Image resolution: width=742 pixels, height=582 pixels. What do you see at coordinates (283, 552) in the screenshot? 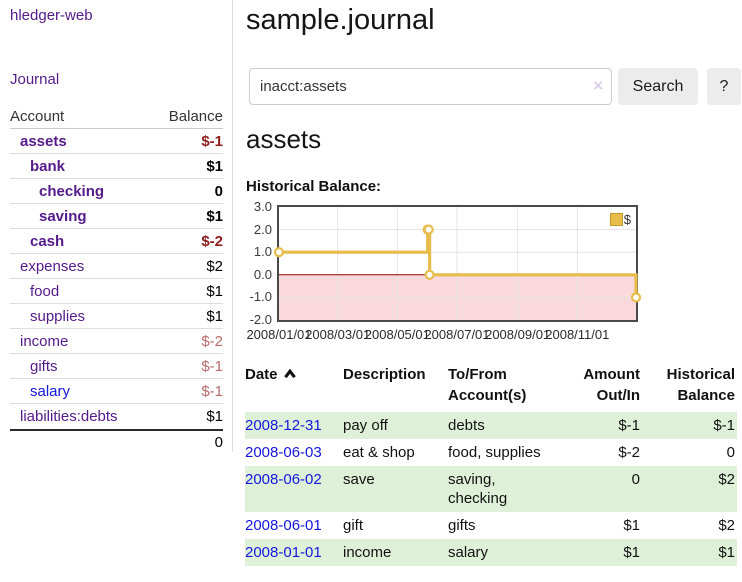
I see `transaction-date-link: 2008-01-01` at bounding box center [283, 552].